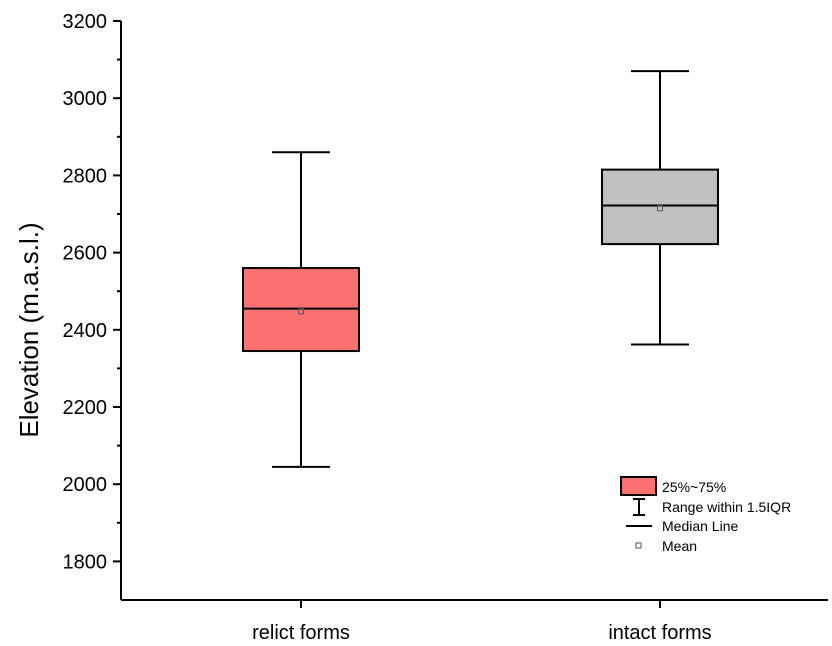 Image resolution: width=832 pixels, height=646 pixels. I want to click on y-tick-label: 2000, so click(85, 485).